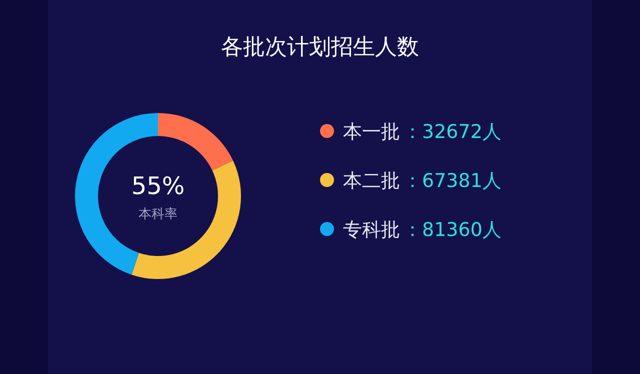 This screenshot has width=640, height=374. I want to click on chart-title: 各批次计划招生人数, so click(320, 47).